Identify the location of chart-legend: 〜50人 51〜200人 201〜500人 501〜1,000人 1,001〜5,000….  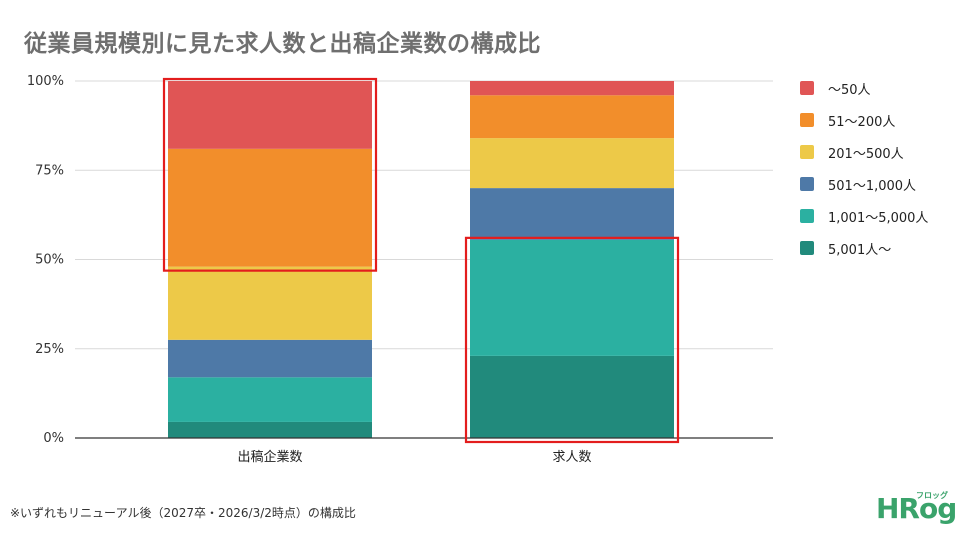
(864, 168).